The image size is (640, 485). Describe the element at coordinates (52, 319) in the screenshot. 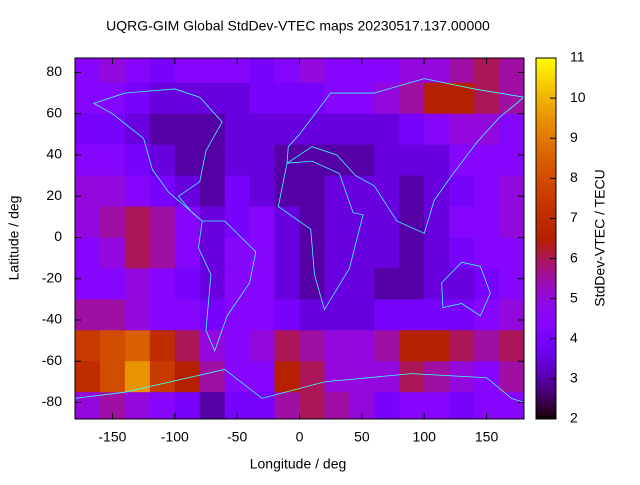

I see `y-tick-label: -40` at that location.